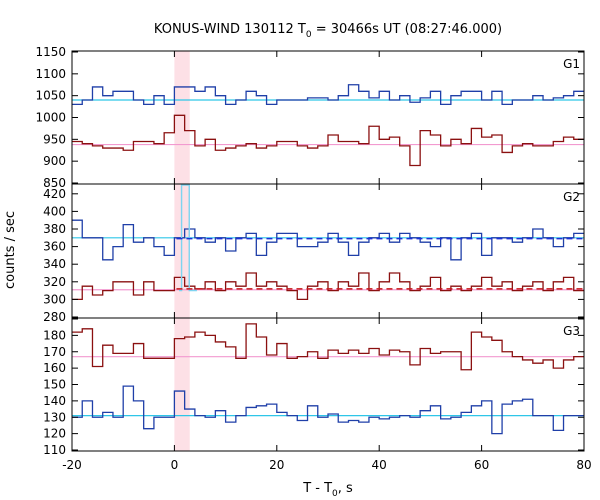  What do you see at coordinates (54, 264) in the screenshot?
I see `panel-g2-ytick-label: 340` at bounding box center [54, 264].